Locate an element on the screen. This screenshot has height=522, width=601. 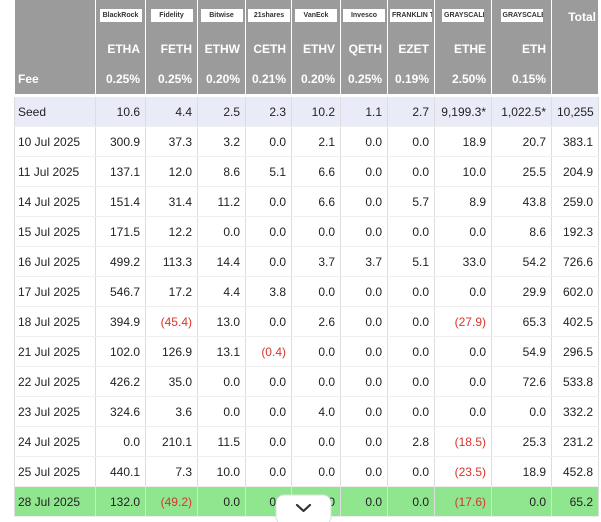
row-label: 15 Jul 2025 is located at coordinates (55, 231).